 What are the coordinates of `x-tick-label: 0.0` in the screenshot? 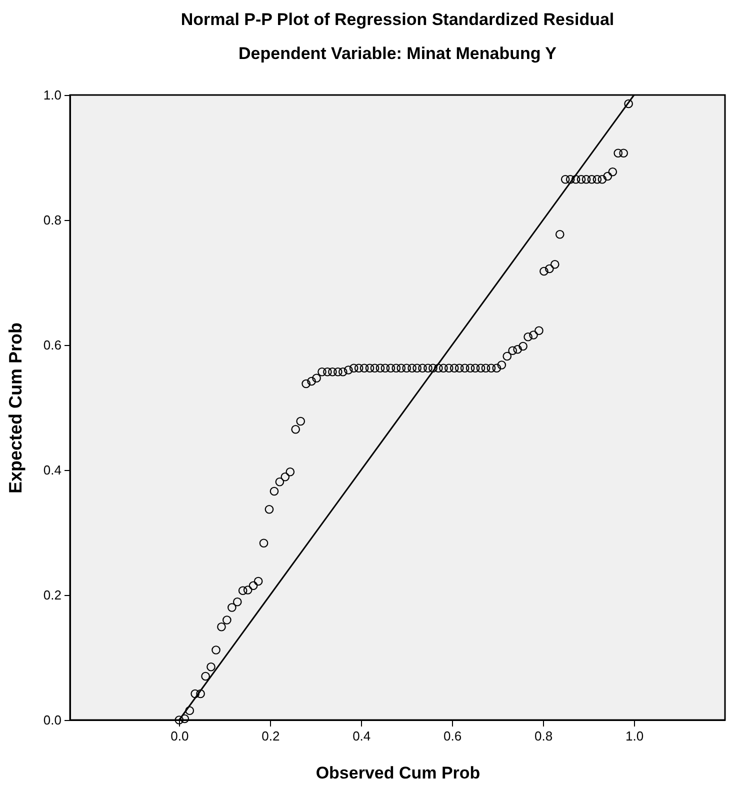 It's located at (179, 736).